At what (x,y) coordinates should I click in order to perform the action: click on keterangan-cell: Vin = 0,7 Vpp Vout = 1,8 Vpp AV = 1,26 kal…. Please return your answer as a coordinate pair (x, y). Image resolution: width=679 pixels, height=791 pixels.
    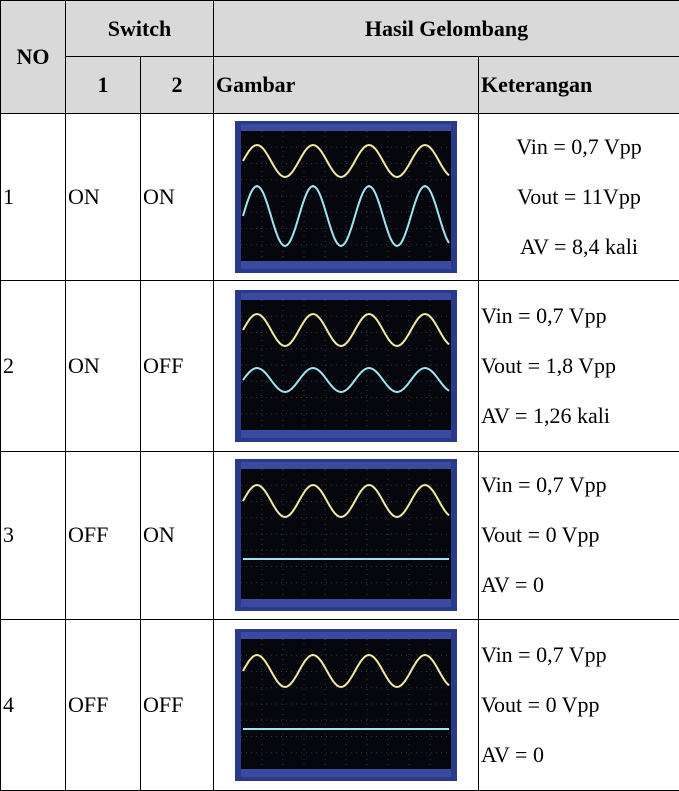
    Looking at the image, I should click on (578, 366).